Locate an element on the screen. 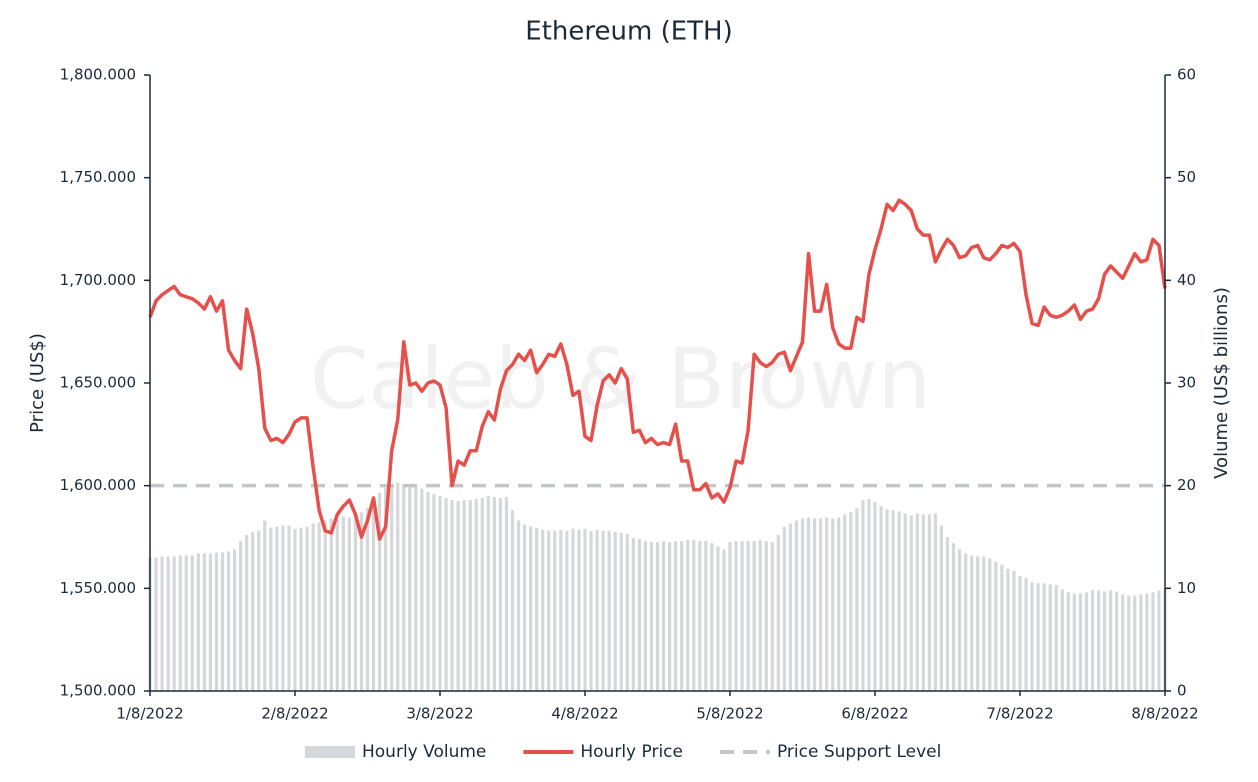 This screenshot has width=1258, height=782. y-tick-label: 1,700.000 is located at coordinates (98, 280).